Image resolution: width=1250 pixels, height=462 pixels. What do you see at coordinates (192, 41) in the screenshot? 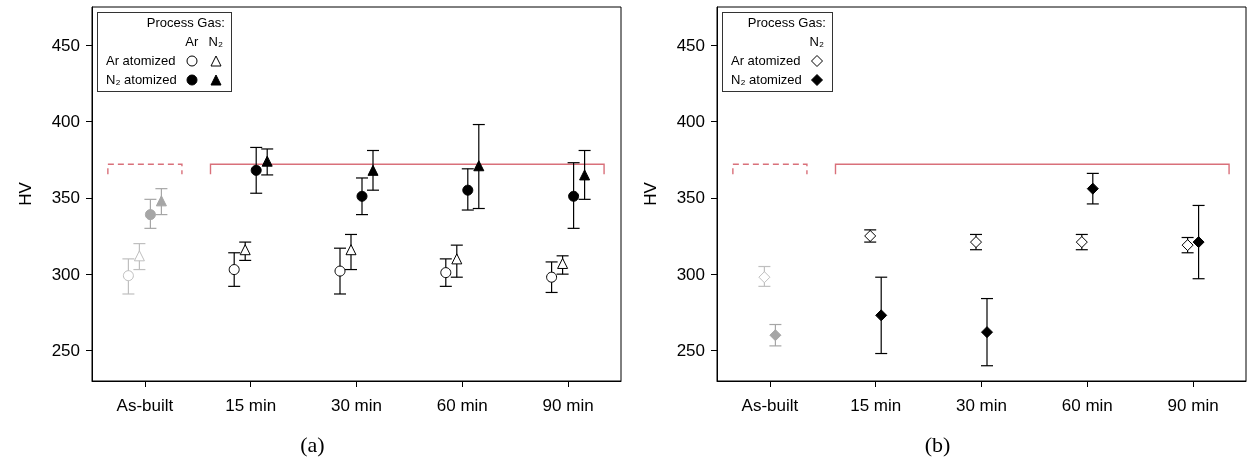
I see `annotation: Ar` at bounding box center [192, 41].